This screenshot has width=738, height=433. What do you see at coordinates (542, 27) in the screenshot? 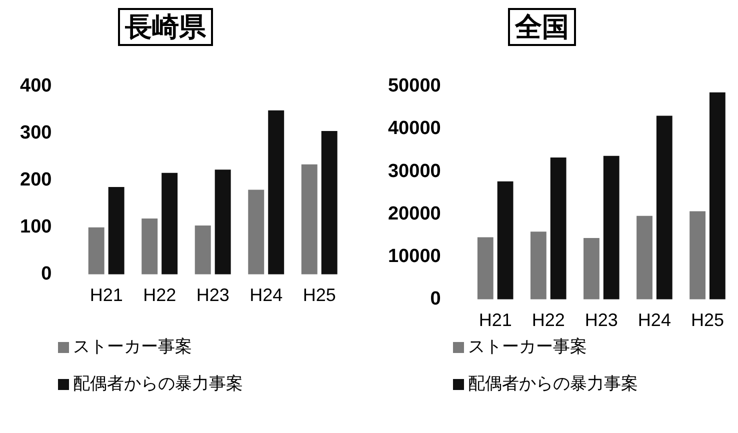
I see `chart-title: 全国` at bounding box center [542, 27].